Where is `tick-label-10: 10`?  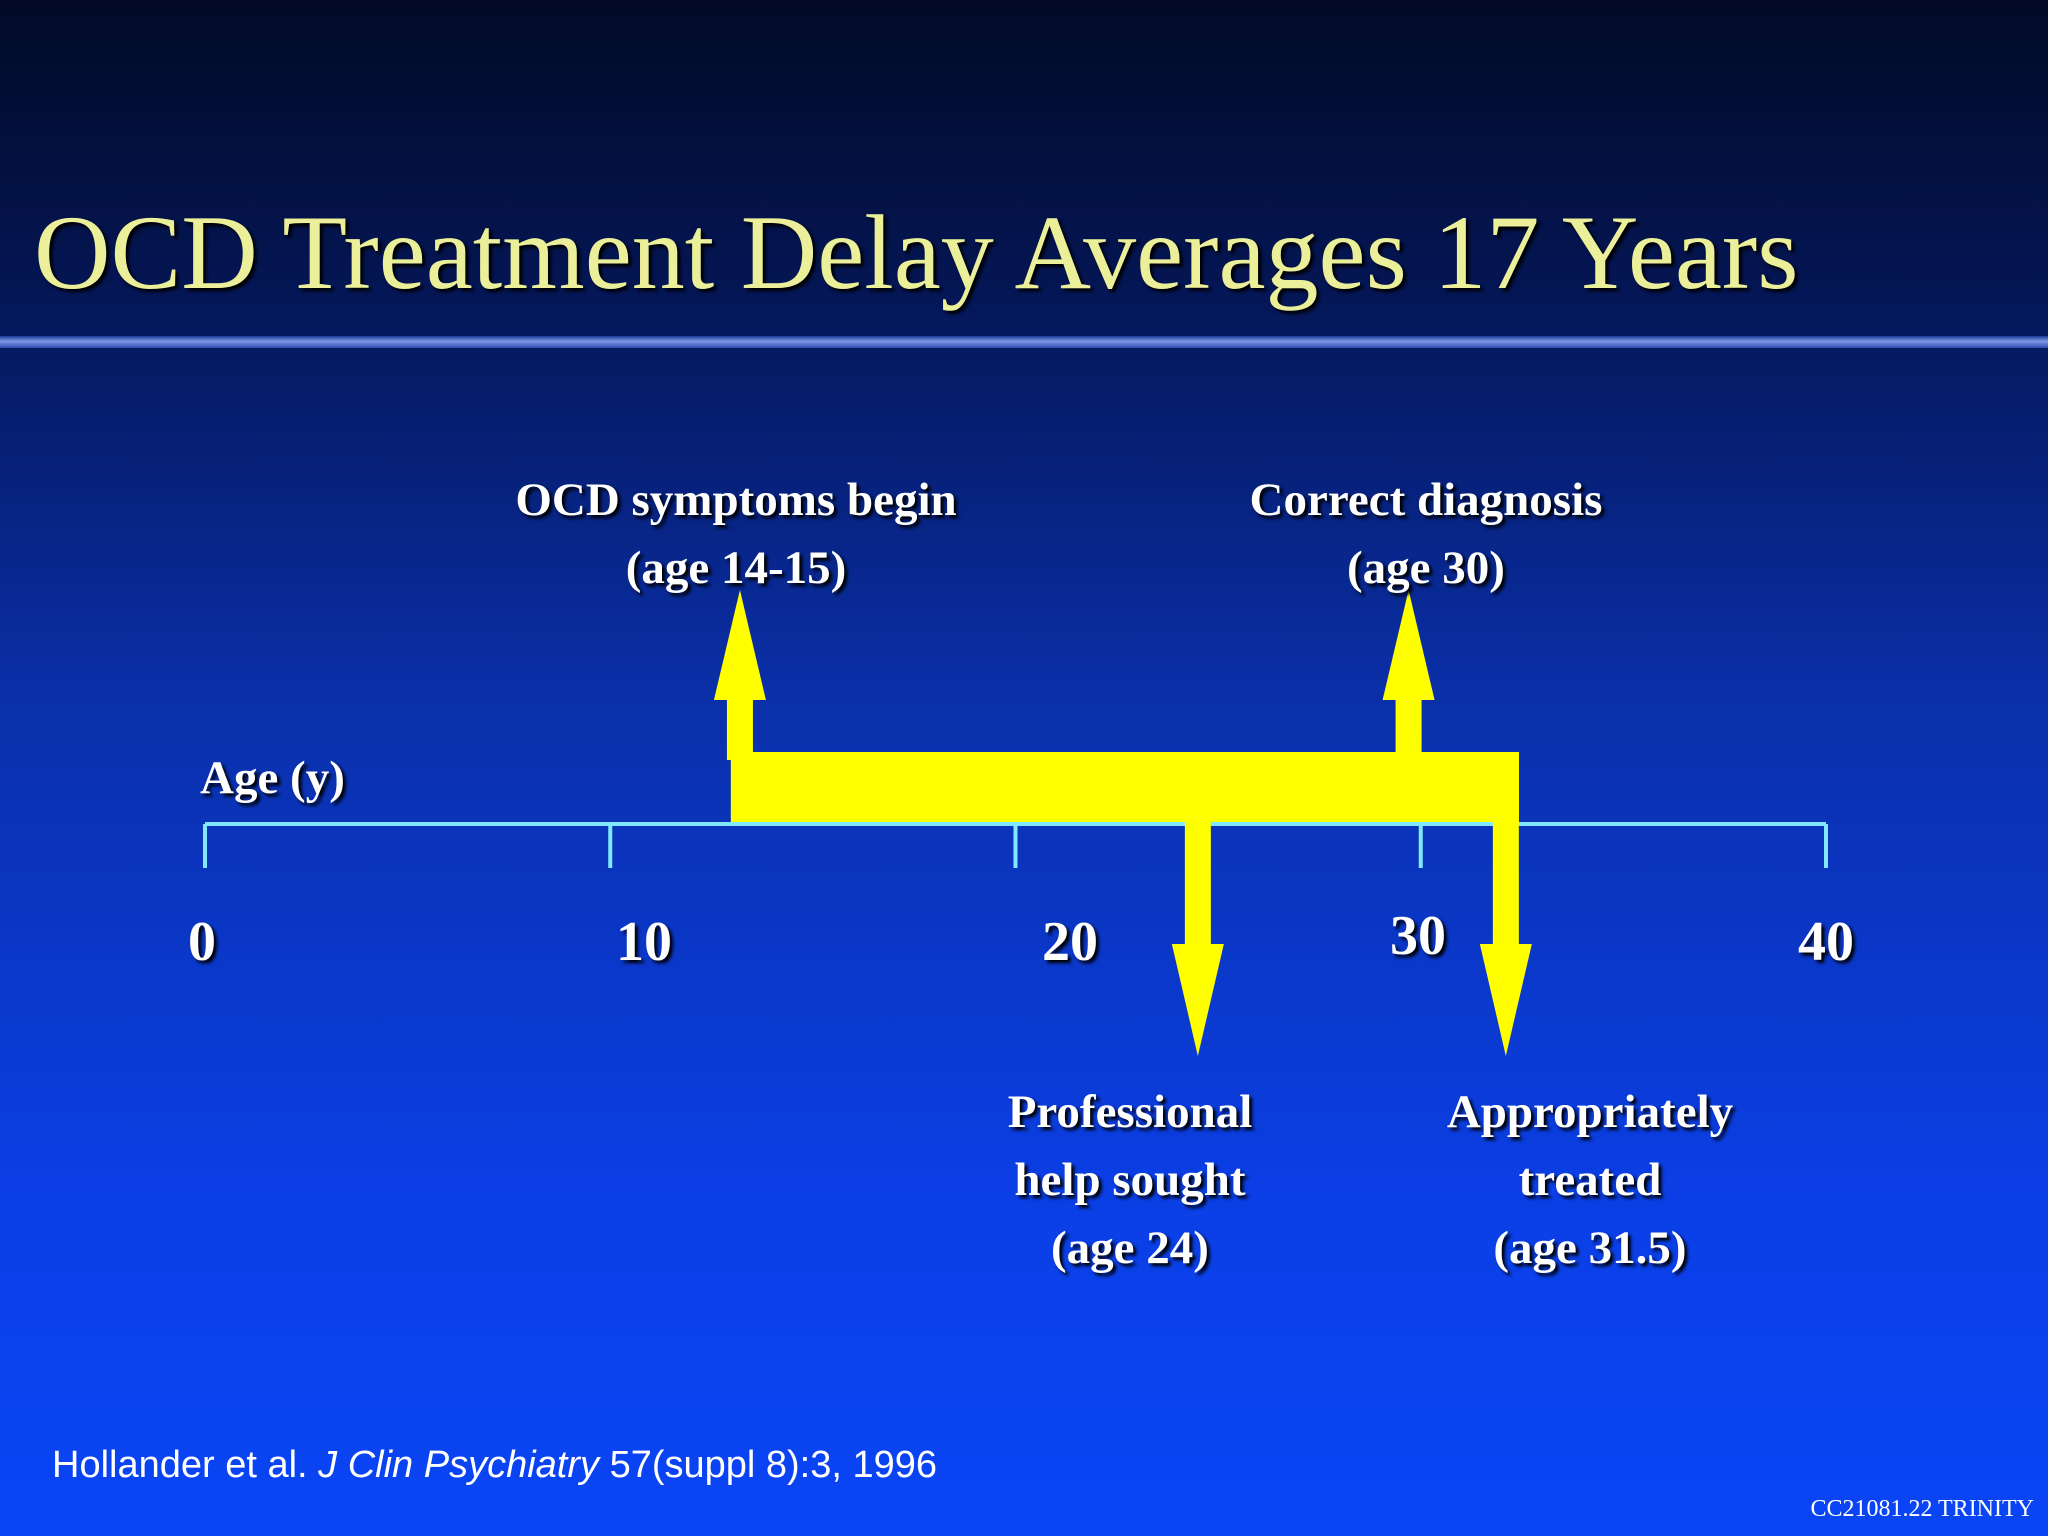 tick-label-10: 10 is located at coordinates (644, 942).